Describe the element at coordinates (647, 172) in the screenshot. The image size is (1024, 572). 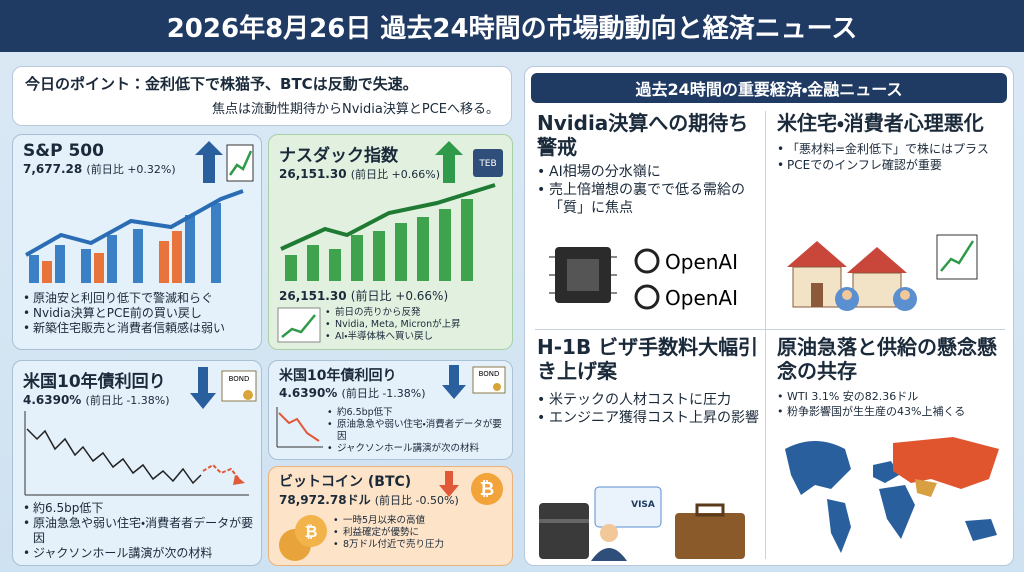
I see `bullet: AI相場の分水嶺に` at that location.